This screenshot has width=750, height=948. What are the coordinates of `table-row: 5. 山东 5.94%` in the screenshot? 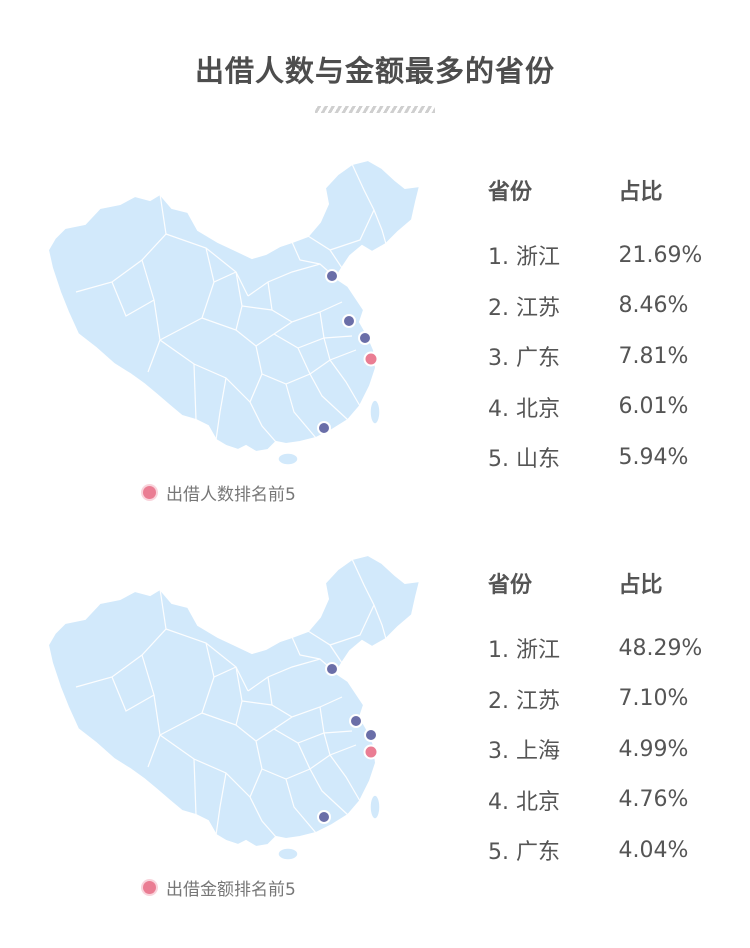 It's located at (608, 457).